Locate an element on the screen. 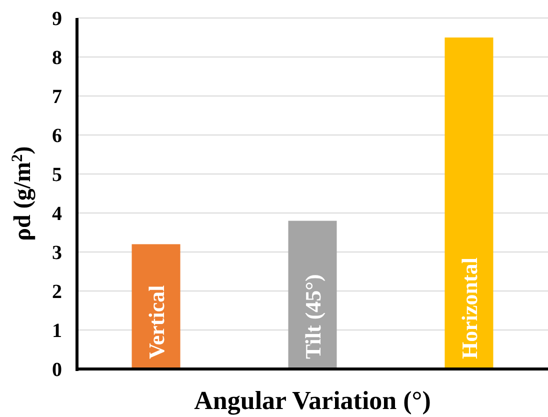 The width and height of the screenshot is (548, 417). y-tick-label: 8 is located at coordinates (57, 58).